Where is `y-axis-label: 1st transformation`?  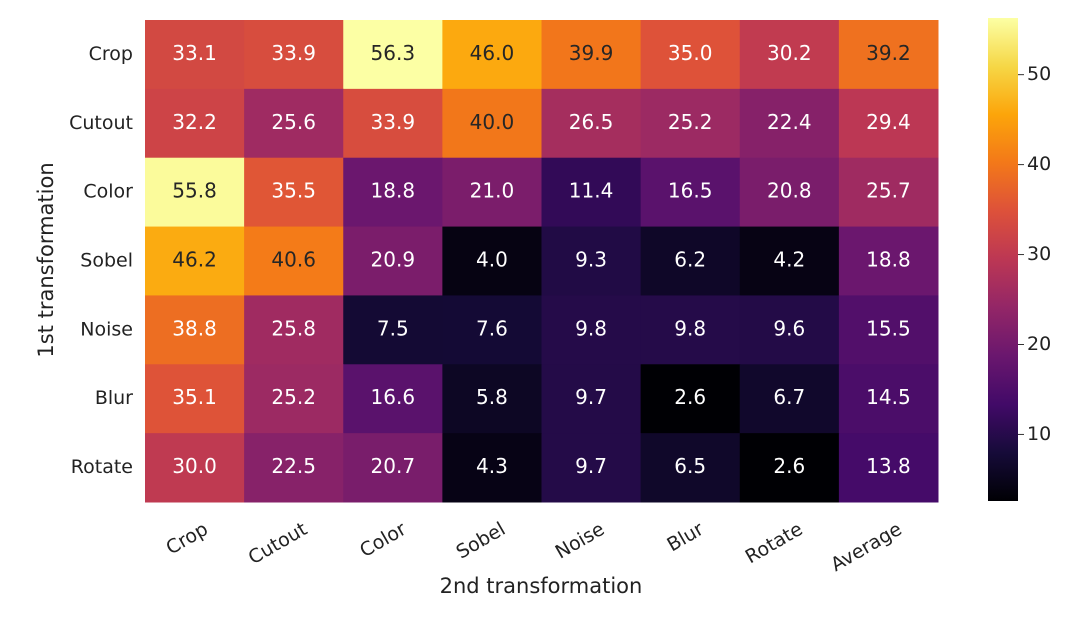
y-axis-label: 1st transformation is located at coordinates (46, 259).